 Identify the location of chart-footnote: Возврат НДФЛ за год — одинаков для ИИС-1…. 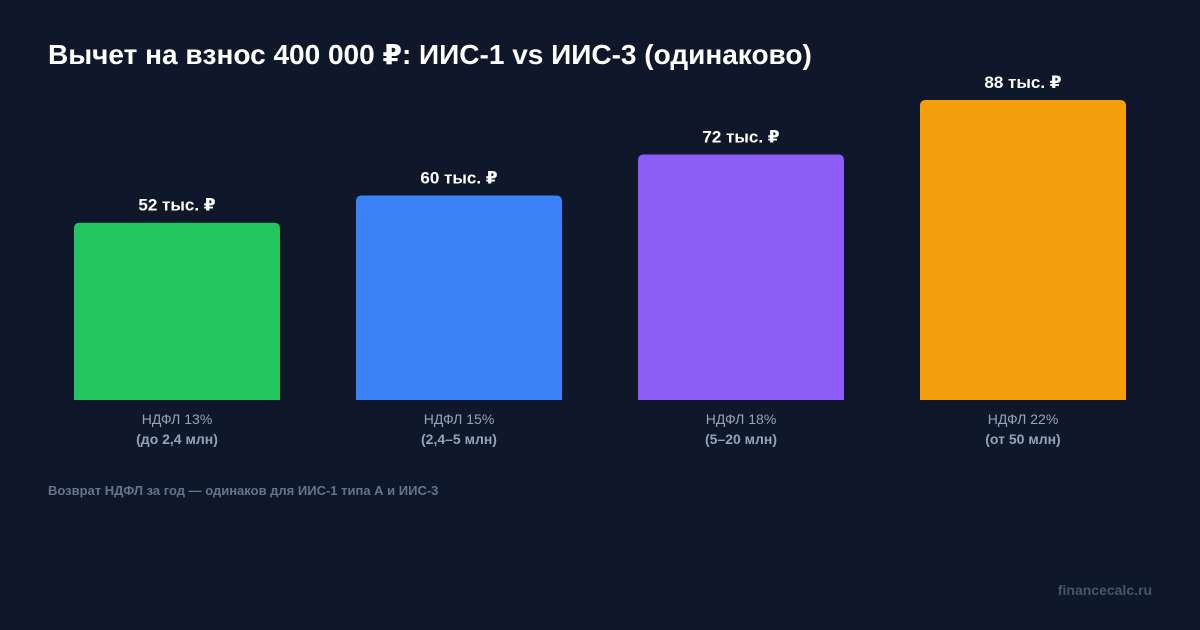
(243, 490).